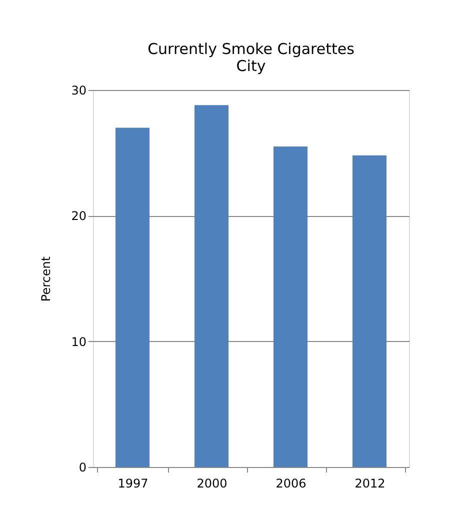 The image size is (457, 518). Describe the element at coordinates (46, 279) in the screenshot. I see `y-axis-title: Percent` at that location.